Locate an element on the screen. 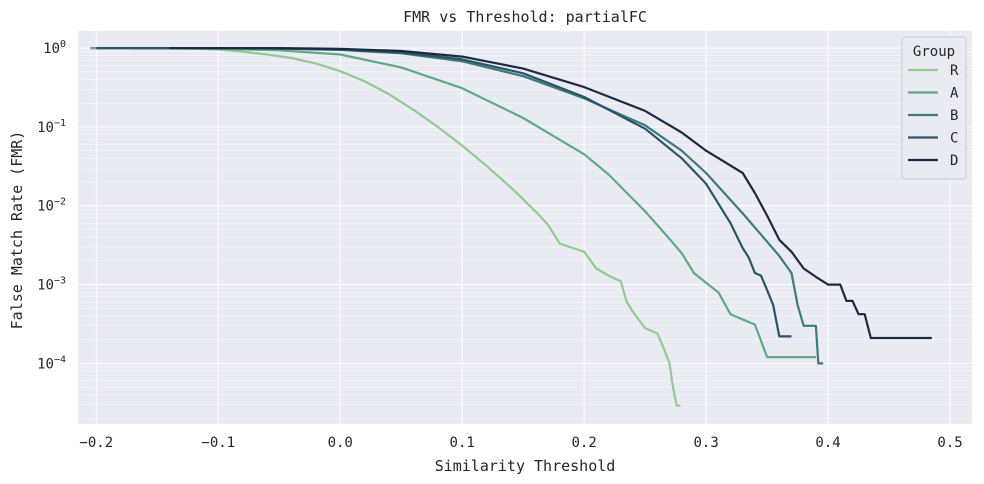 This screenshot has width=984, height=484. y-tick-label: 010 is located at coordinates (54, 48).